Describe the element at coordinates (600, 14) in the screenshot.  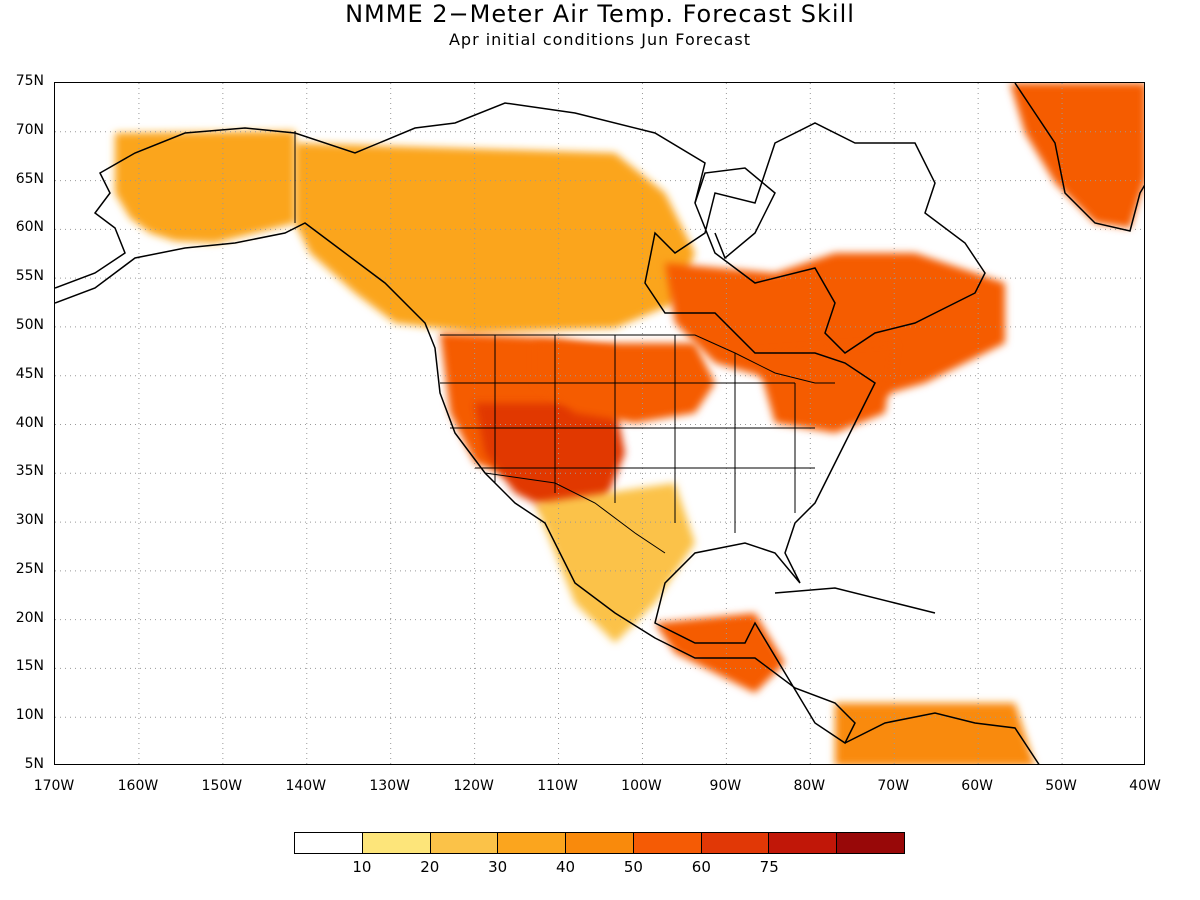
I see `chart-title: NMME 2−Meter Air Temp. Forecast Skill` at that location.